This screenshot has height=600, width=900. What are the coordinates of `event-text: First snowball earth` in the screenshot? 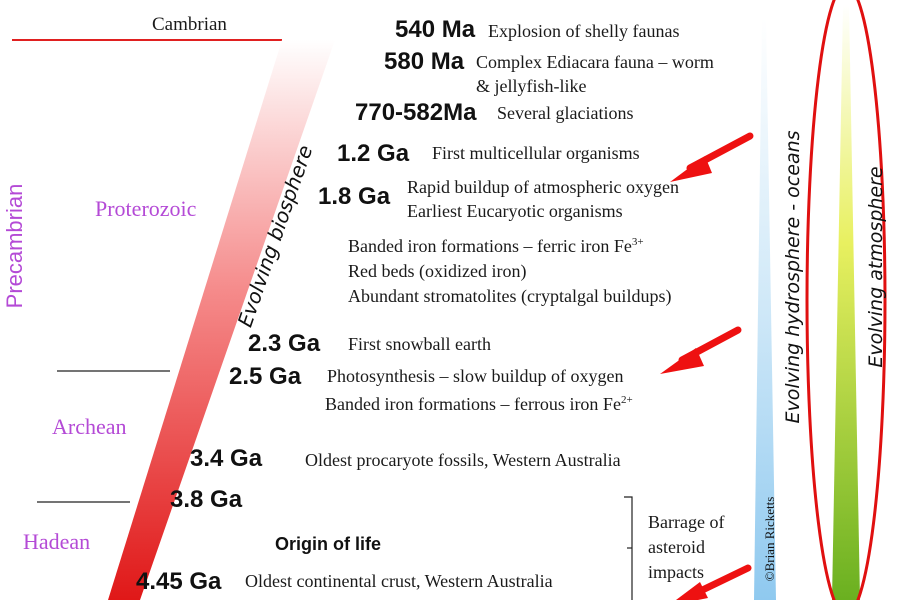 It's located at (419, 344).